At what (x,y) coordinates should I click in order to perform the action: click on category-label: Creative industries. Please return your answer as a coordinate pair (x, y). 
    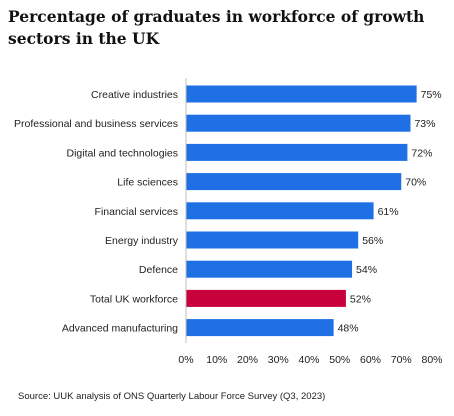
    Looking at the image, I should click on (134, 95).